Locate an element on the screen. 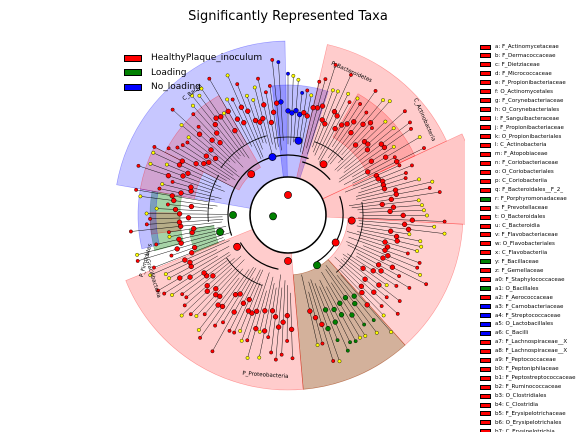 This screenshot has width=576, height=432. taxa-key-item: s: F_Prevotellaceae is located at coordinates (514, 208).